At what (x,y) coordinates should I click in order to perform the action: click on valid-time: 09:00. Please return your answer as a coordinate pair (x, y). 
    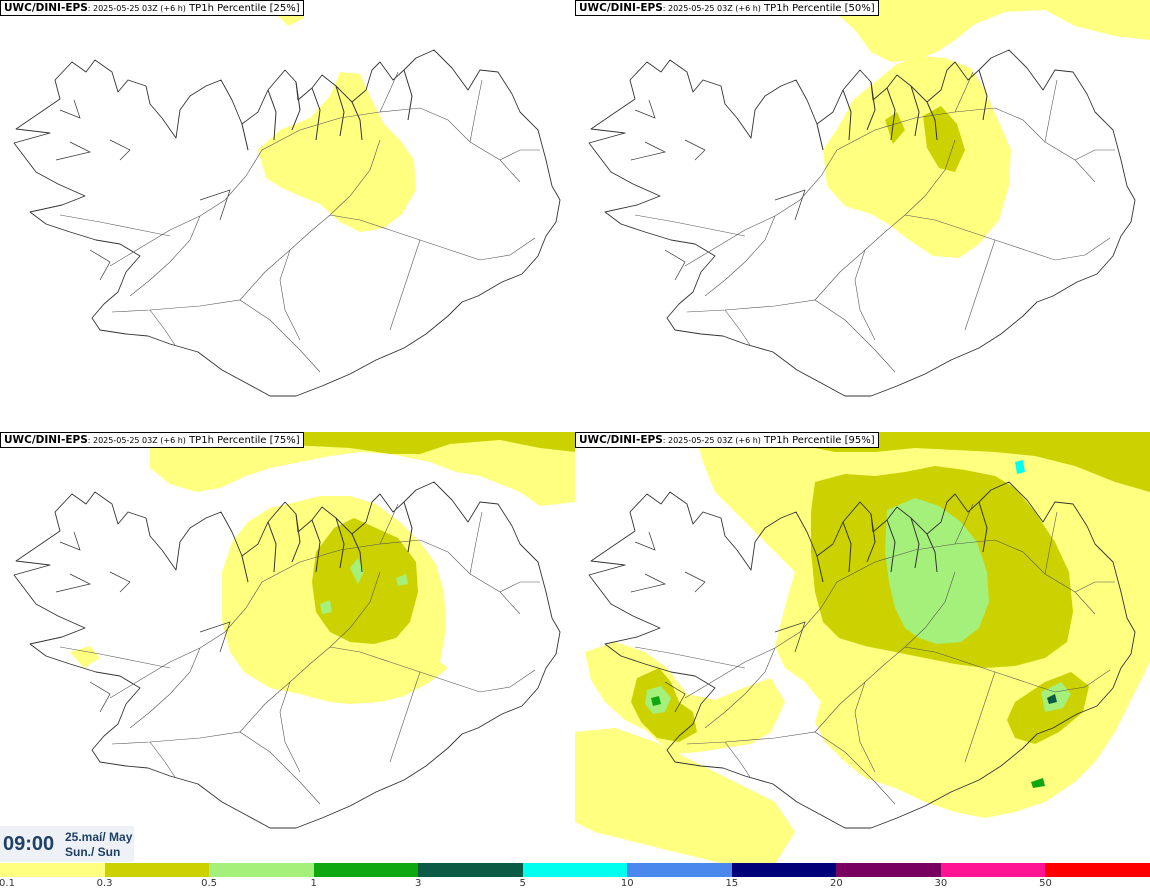
    Looking at the image, I should click on (29, 844).